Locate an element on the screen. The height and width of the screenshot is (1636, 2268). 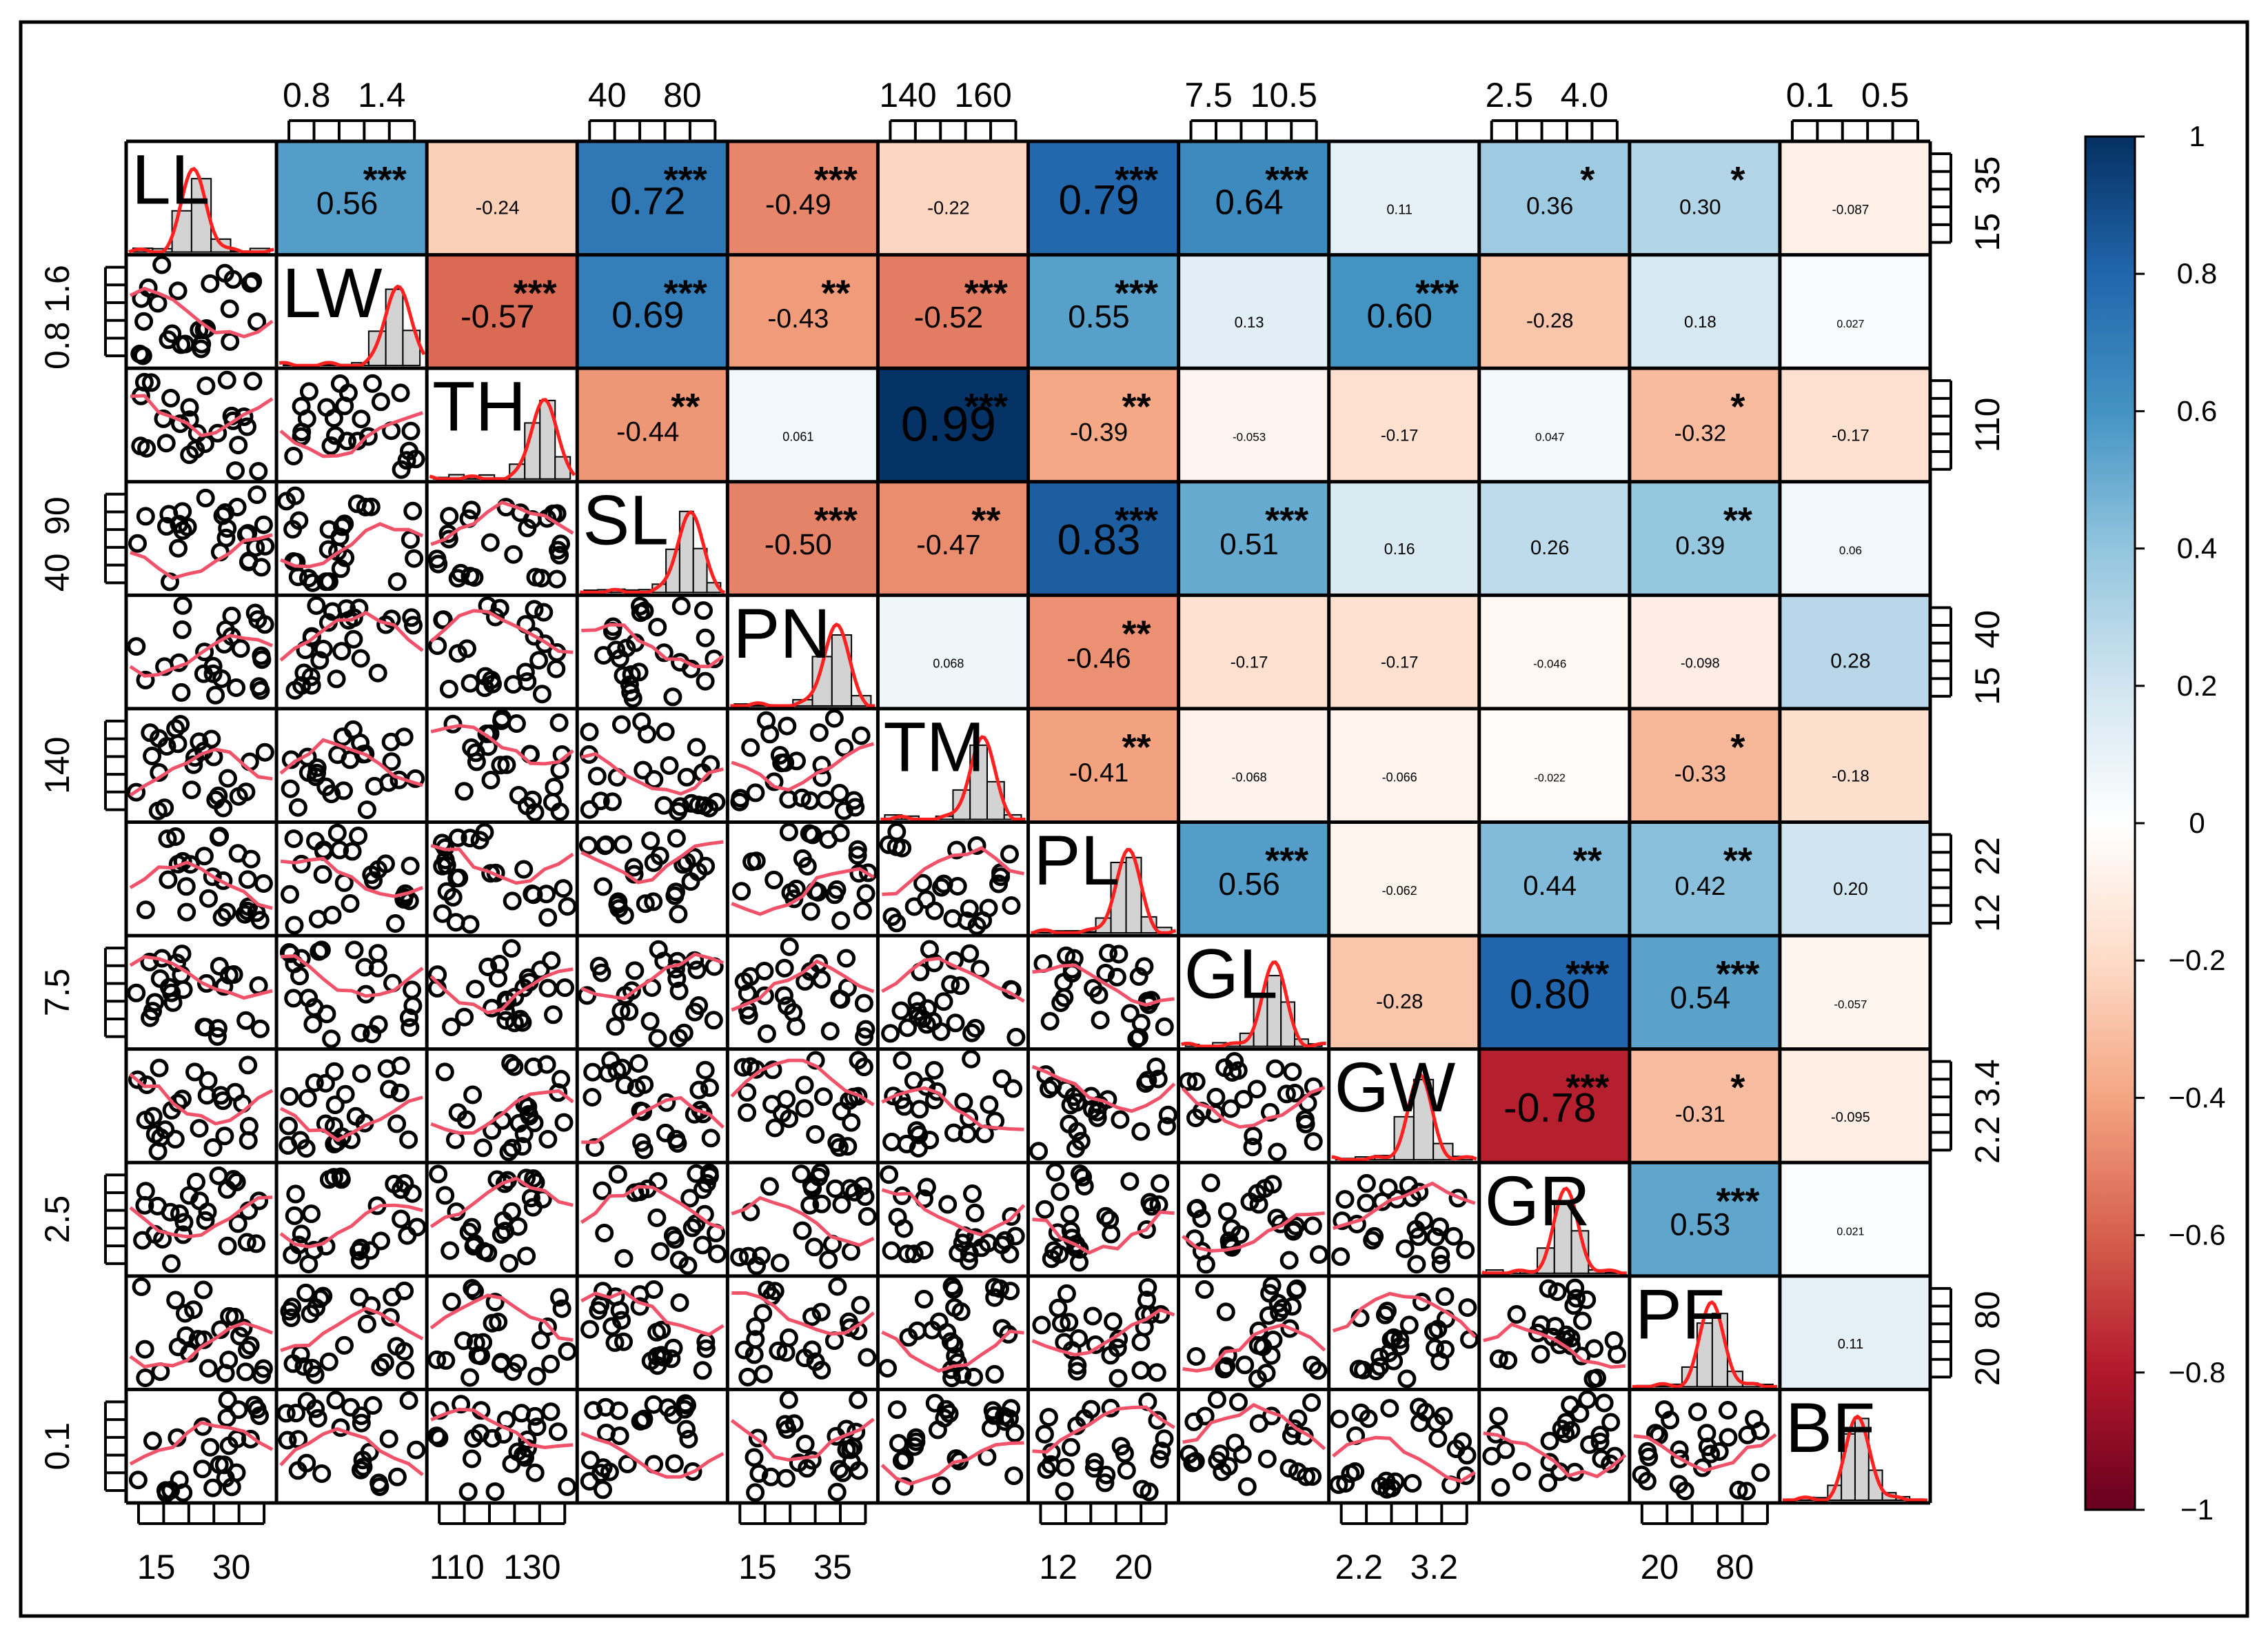
colorbar: 1 0.8 0.6 0.4 0.2 0 −0.2 −0.4 −0.6 −0.8 −1 is located at coordinates (2154, 823).